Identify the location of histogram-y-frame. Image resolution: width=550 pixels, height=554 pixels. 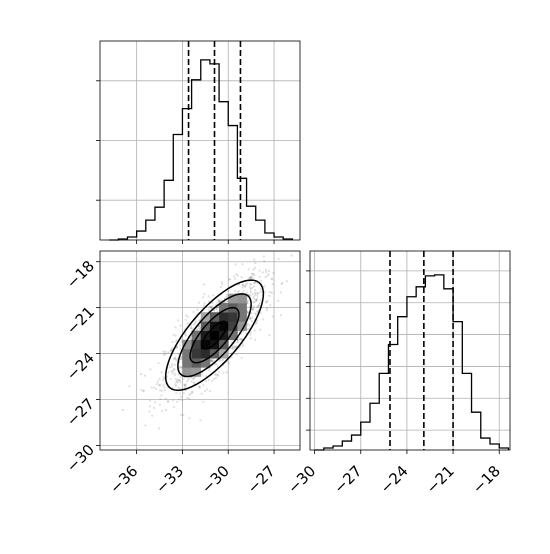
(410, 350).